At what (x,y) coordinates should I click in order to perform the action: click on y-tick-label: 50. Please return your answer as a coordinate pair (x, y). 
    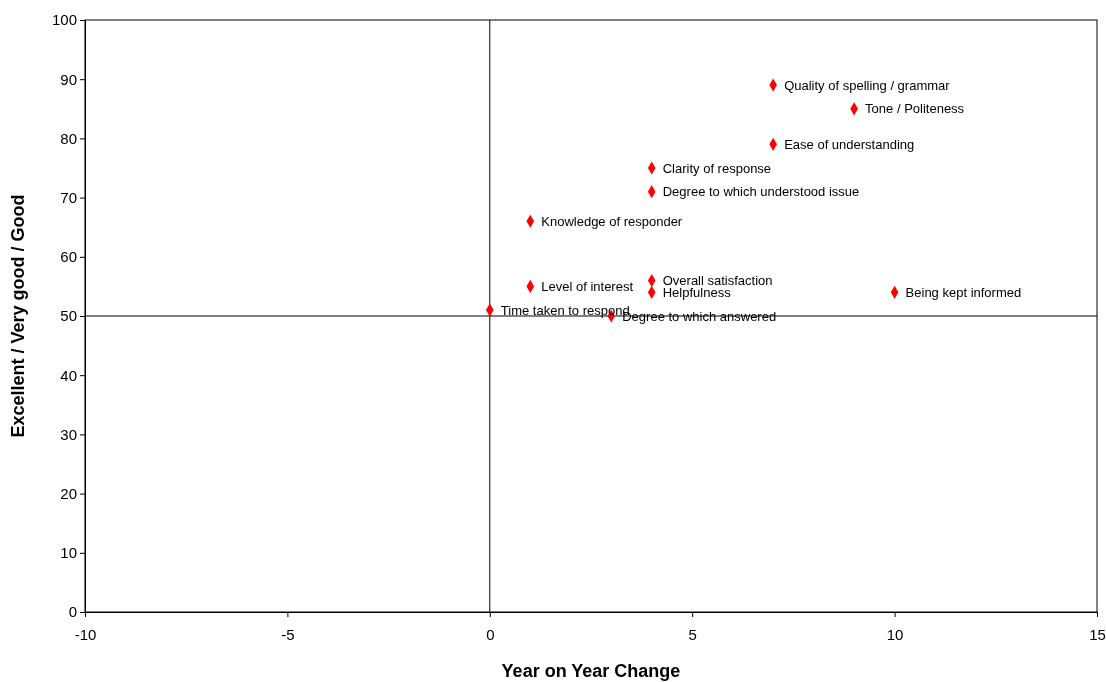
    Looking at the image, I should click on (68, 316).